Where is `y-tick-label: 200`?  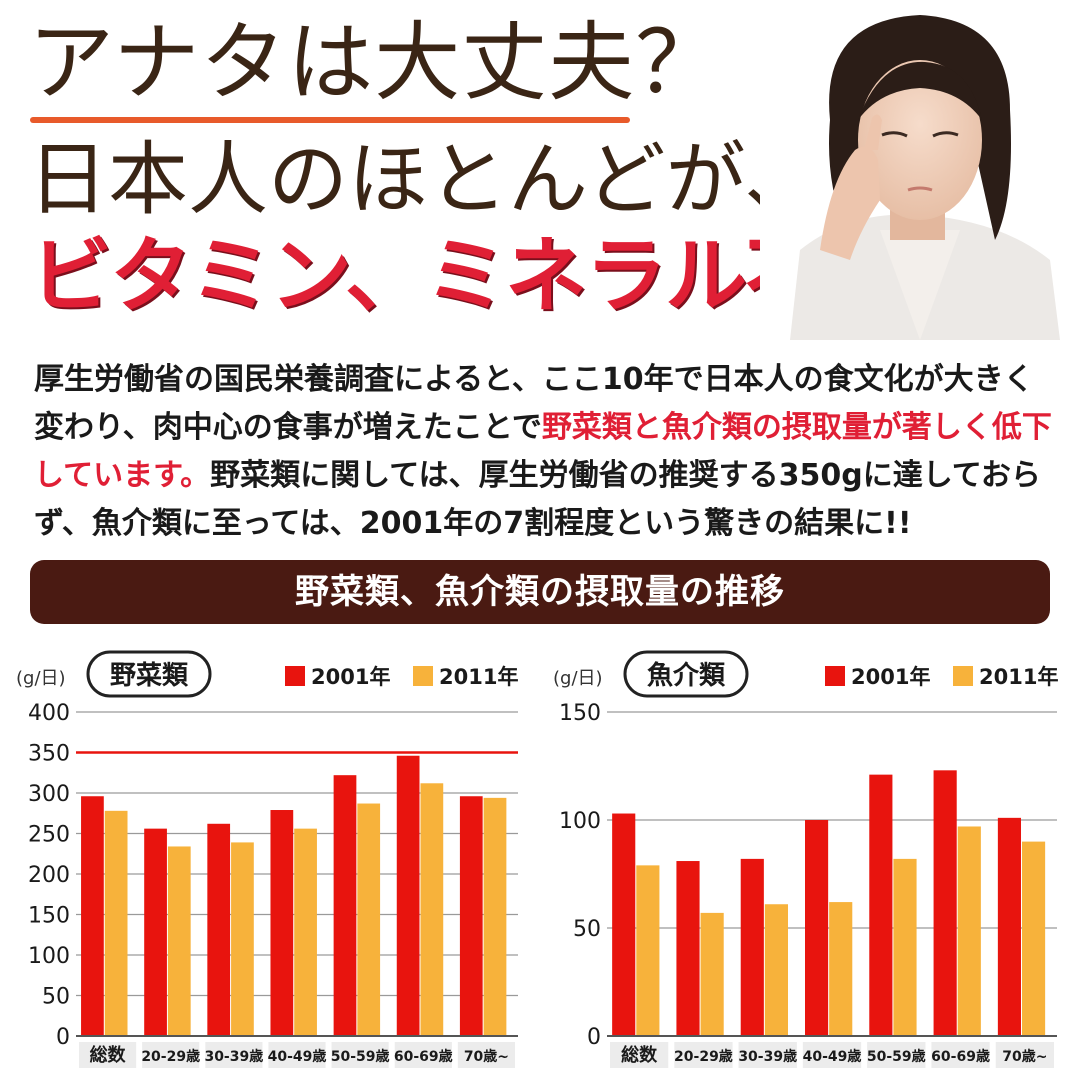
y-tick-label: 200 is located at coordinates (49, 875).